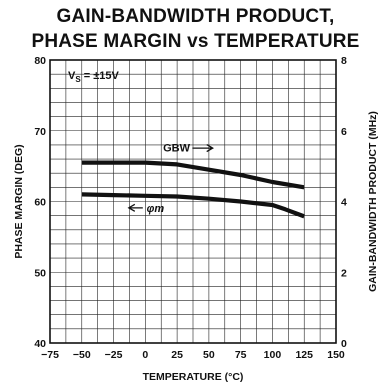 This screenshot has height=386, width=391. What do you see at coordinates (344, 344) in the screenshot?
I see `y-right-tick-label: 0` at bounding box center [344, 344].